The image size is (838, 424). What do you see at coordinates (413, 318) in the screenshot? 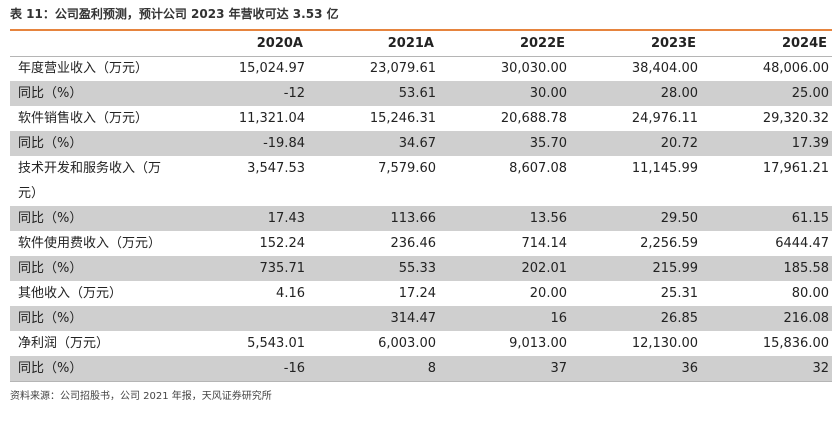
I see `table-cell: 314.47` at bounding box center [413, 318].